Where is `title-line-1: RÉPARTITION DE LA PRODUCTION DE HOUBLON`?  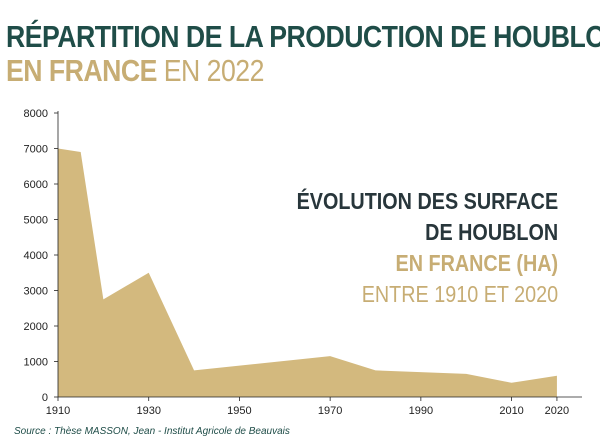 title-line-1: RÉPARTITION DE LA PRODUCTION DE HOUBLON is located at coordinates (303, 36).